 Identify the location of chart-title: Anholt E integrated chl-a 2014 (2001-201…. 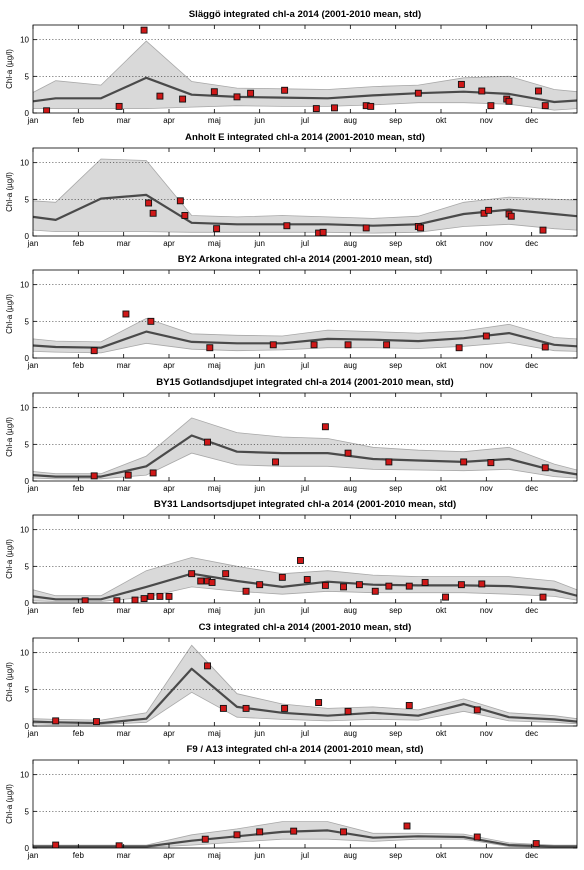
(305, 137).